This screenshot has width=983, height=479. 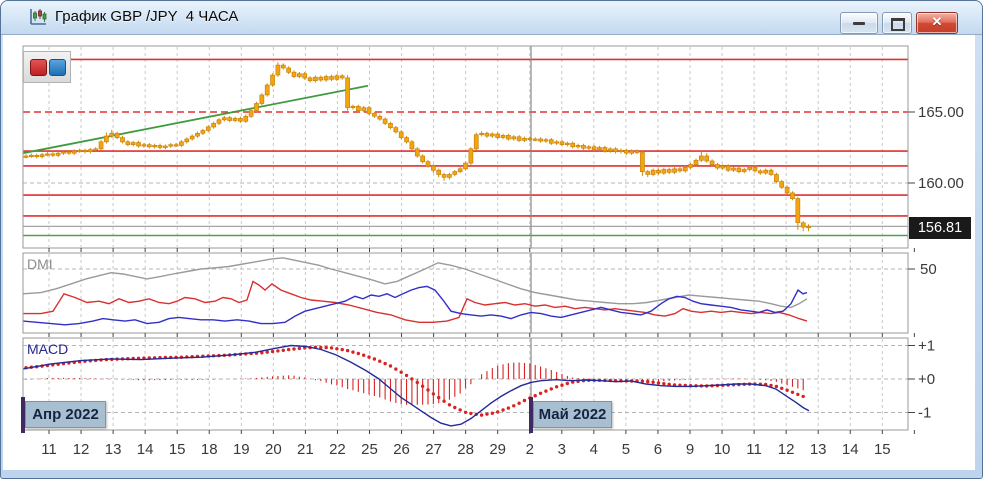 What do you see at coordinates (209, 449) in the screenshot?
I see `x-axis-day-label: 18` at bounding box center [209, 449].